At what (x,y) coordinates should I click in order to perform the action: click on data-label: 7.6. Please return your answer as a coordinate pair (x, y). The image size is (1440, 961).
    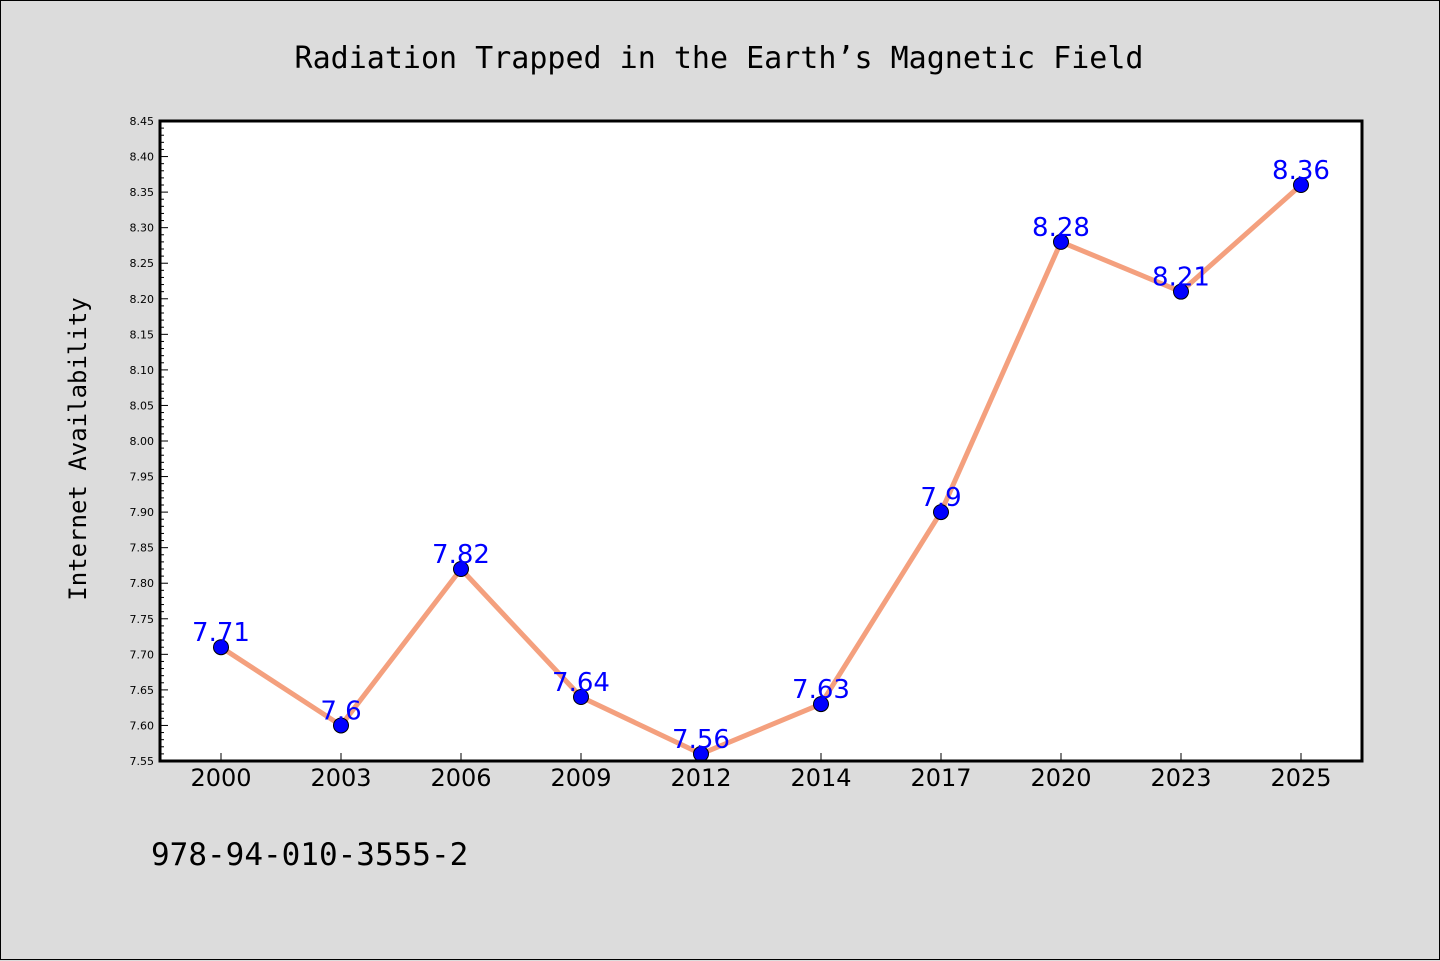
    Looking at the image, I should click on (340, 711).